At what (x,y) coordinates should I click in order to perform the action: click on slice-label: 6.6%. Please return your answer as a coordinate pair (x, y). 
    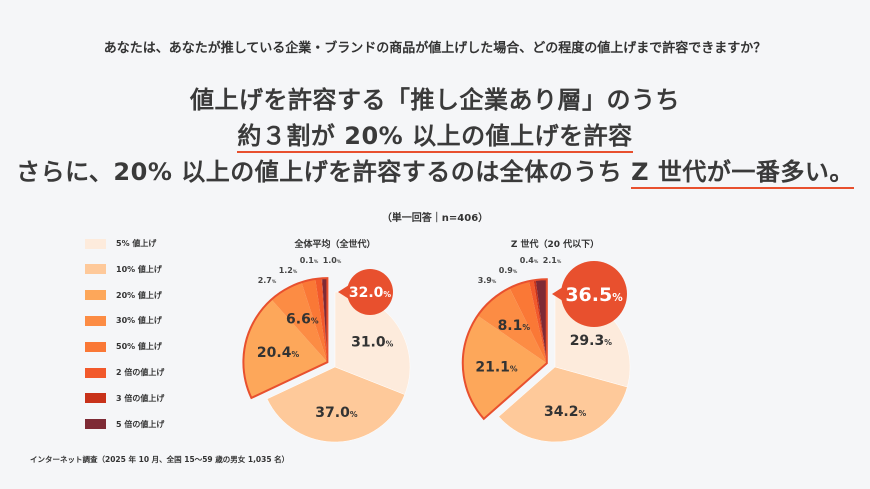
    Looking at the image, I should click on (302, 319).